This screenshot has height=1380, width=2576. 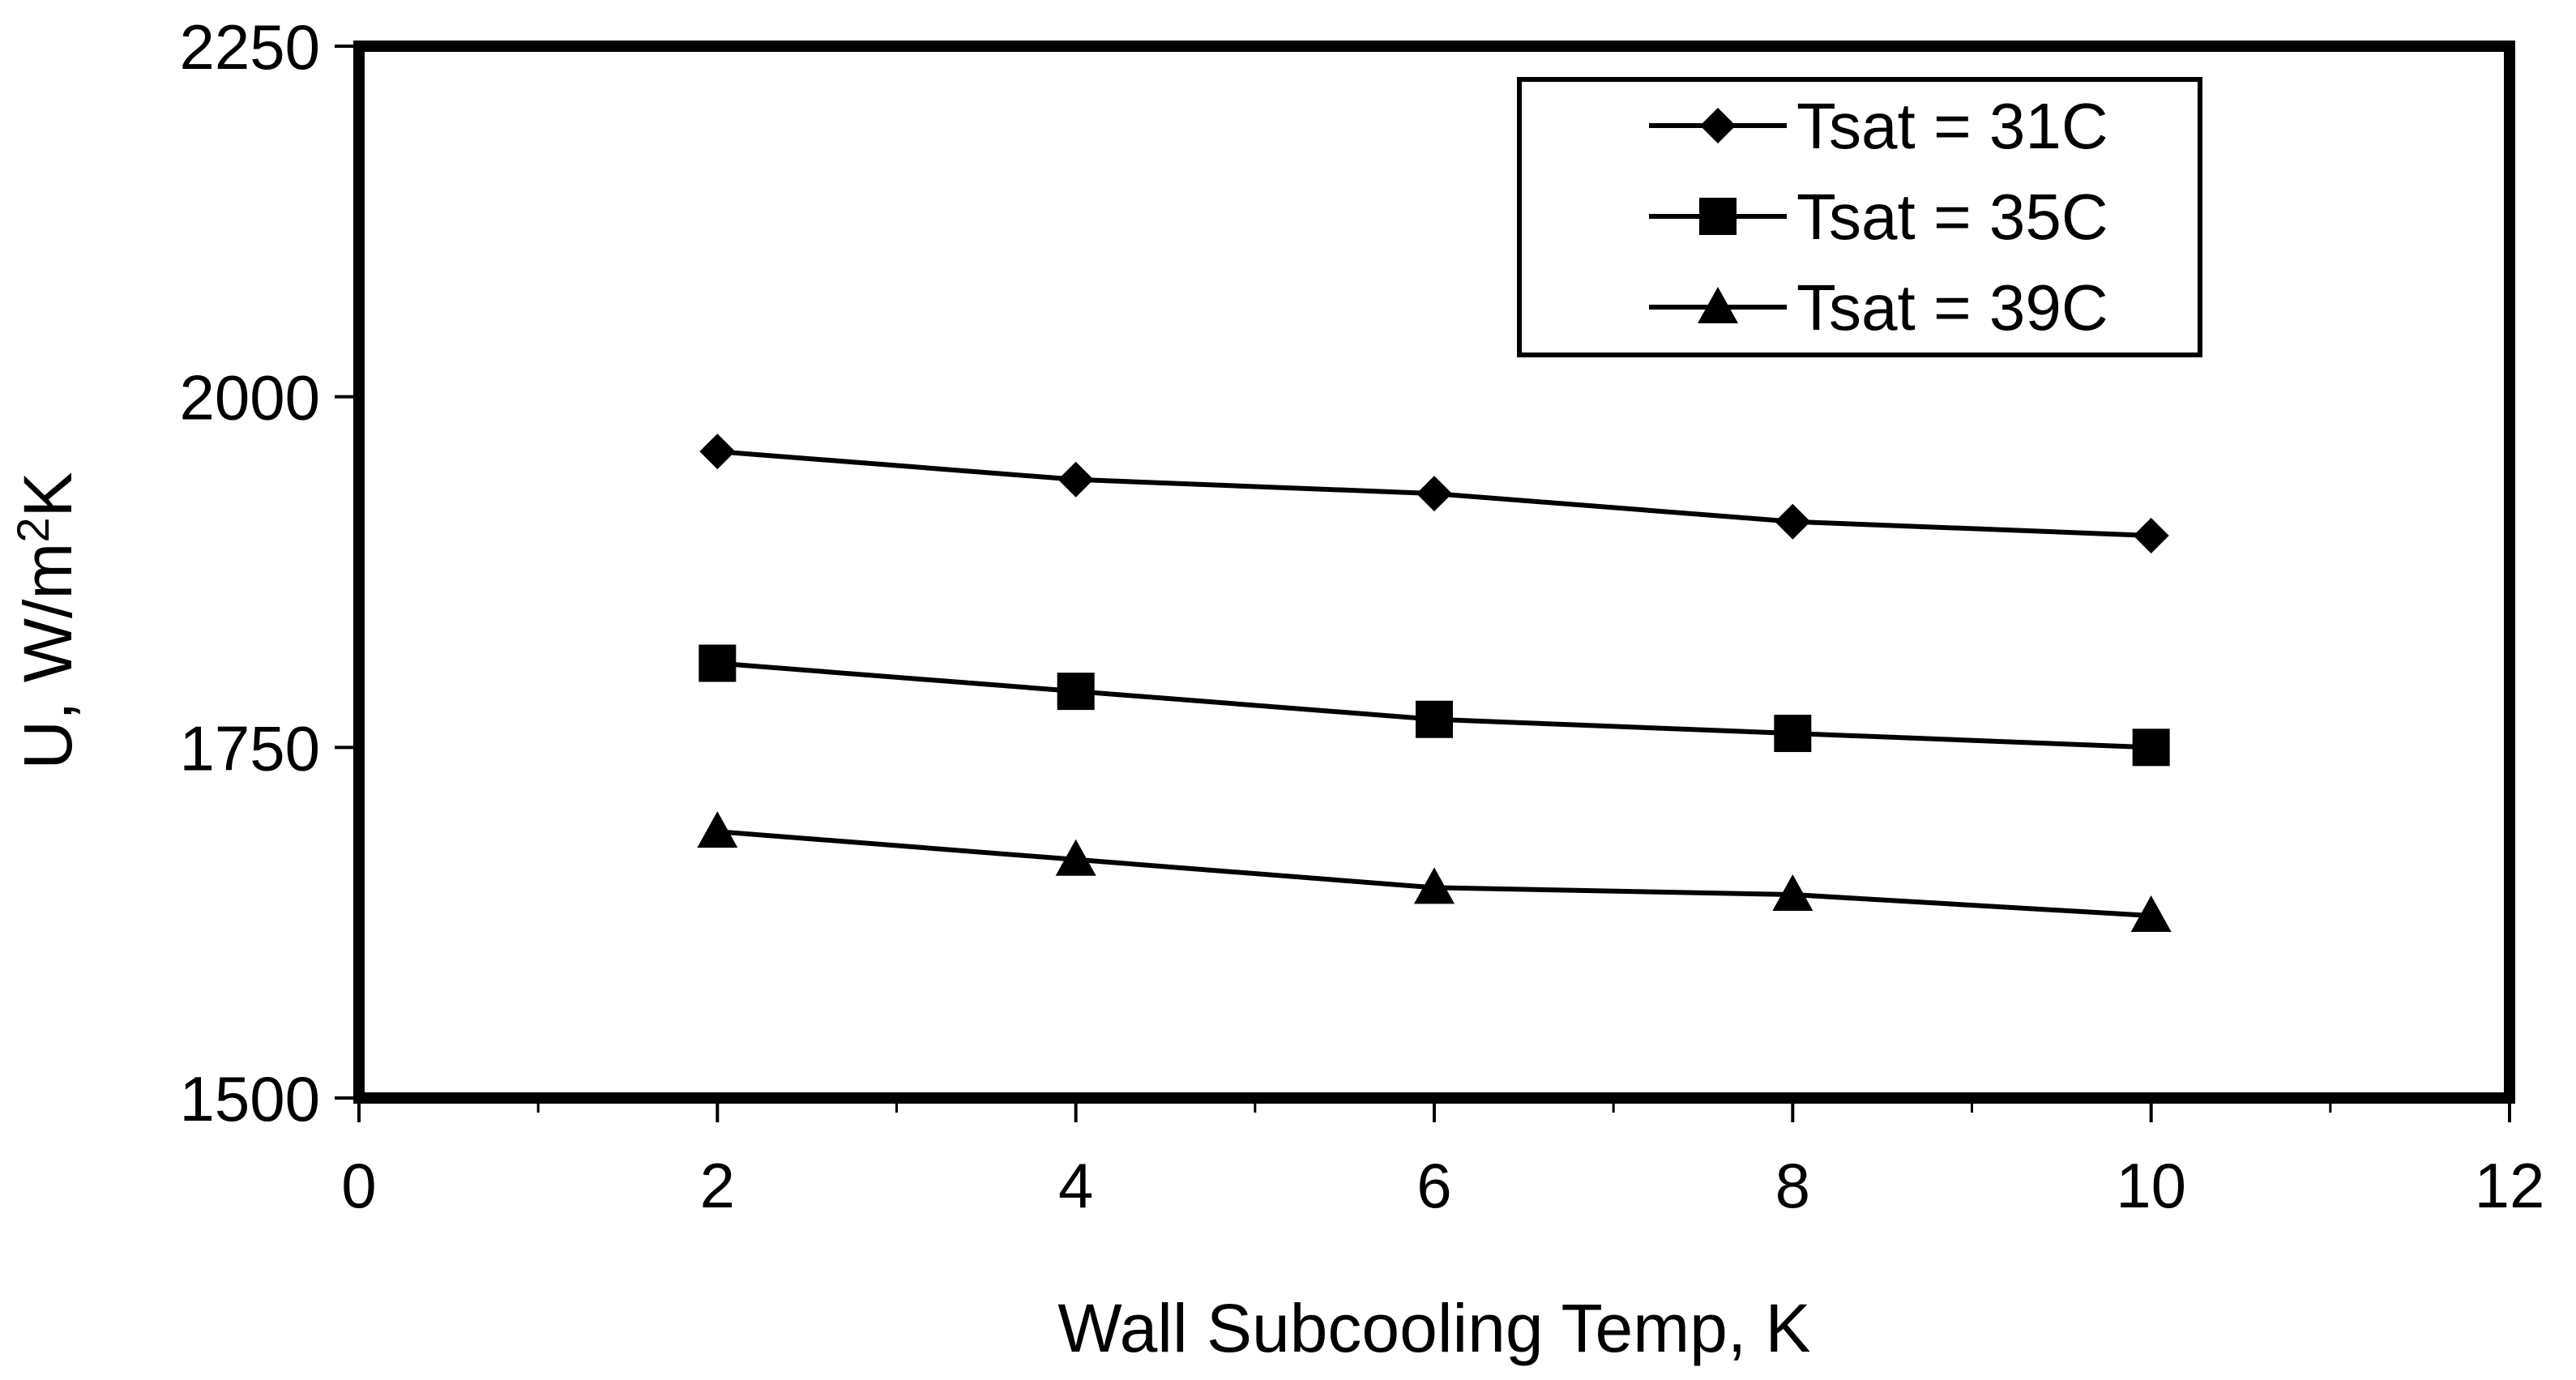 I want to click on x-tick-label: 8, so click(x=1792, y=1185).